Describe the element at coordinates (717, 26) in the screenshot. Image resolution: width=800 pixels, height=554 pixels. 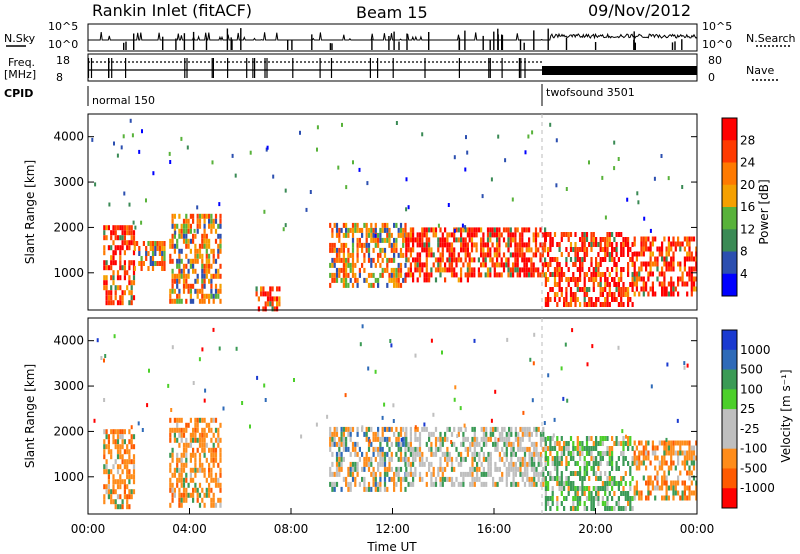
I see `sky-top-right-tick: 10^5` at that location.